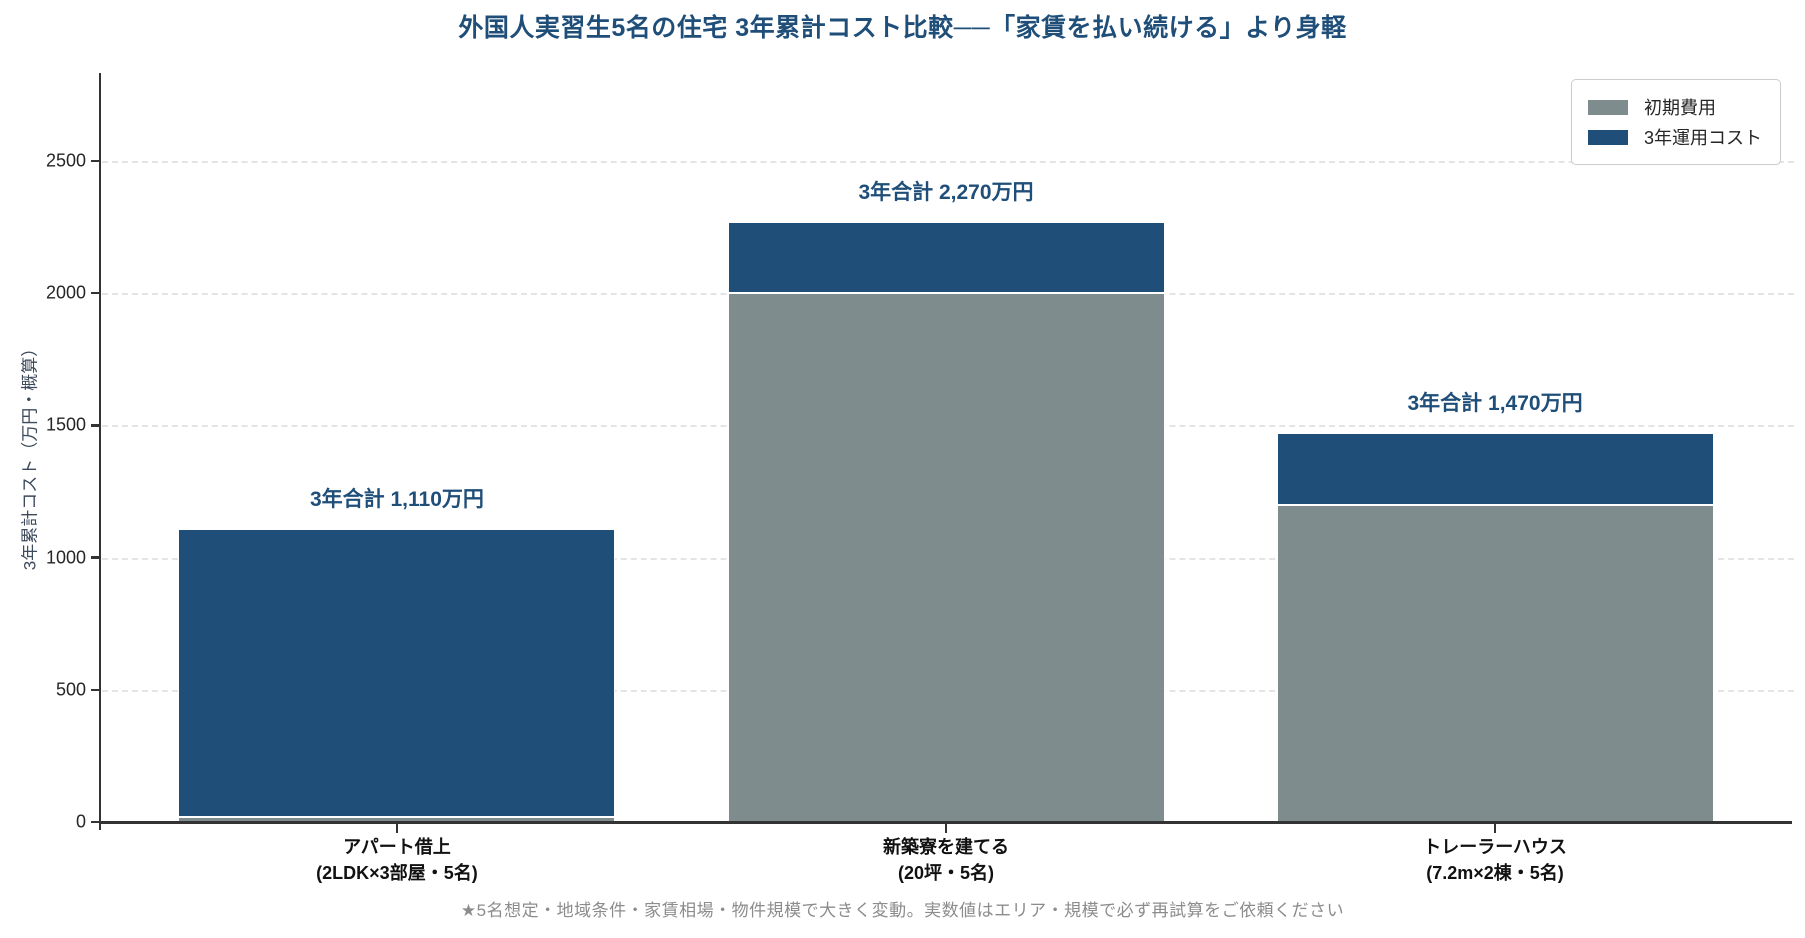 This screenshot has height=938, width=1805. I want to click on x-tick-label-line1: アパート借上, so click(397, 847).